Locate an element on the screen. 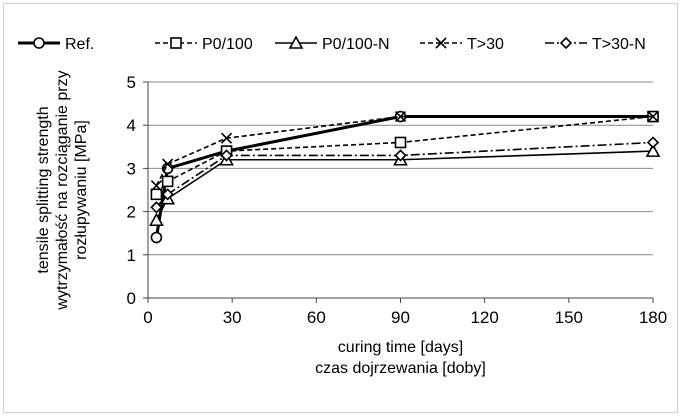 The width and height of the screenshot is (683, 418). y-tick-label-2: 2 is located at coordinates (131, 212).